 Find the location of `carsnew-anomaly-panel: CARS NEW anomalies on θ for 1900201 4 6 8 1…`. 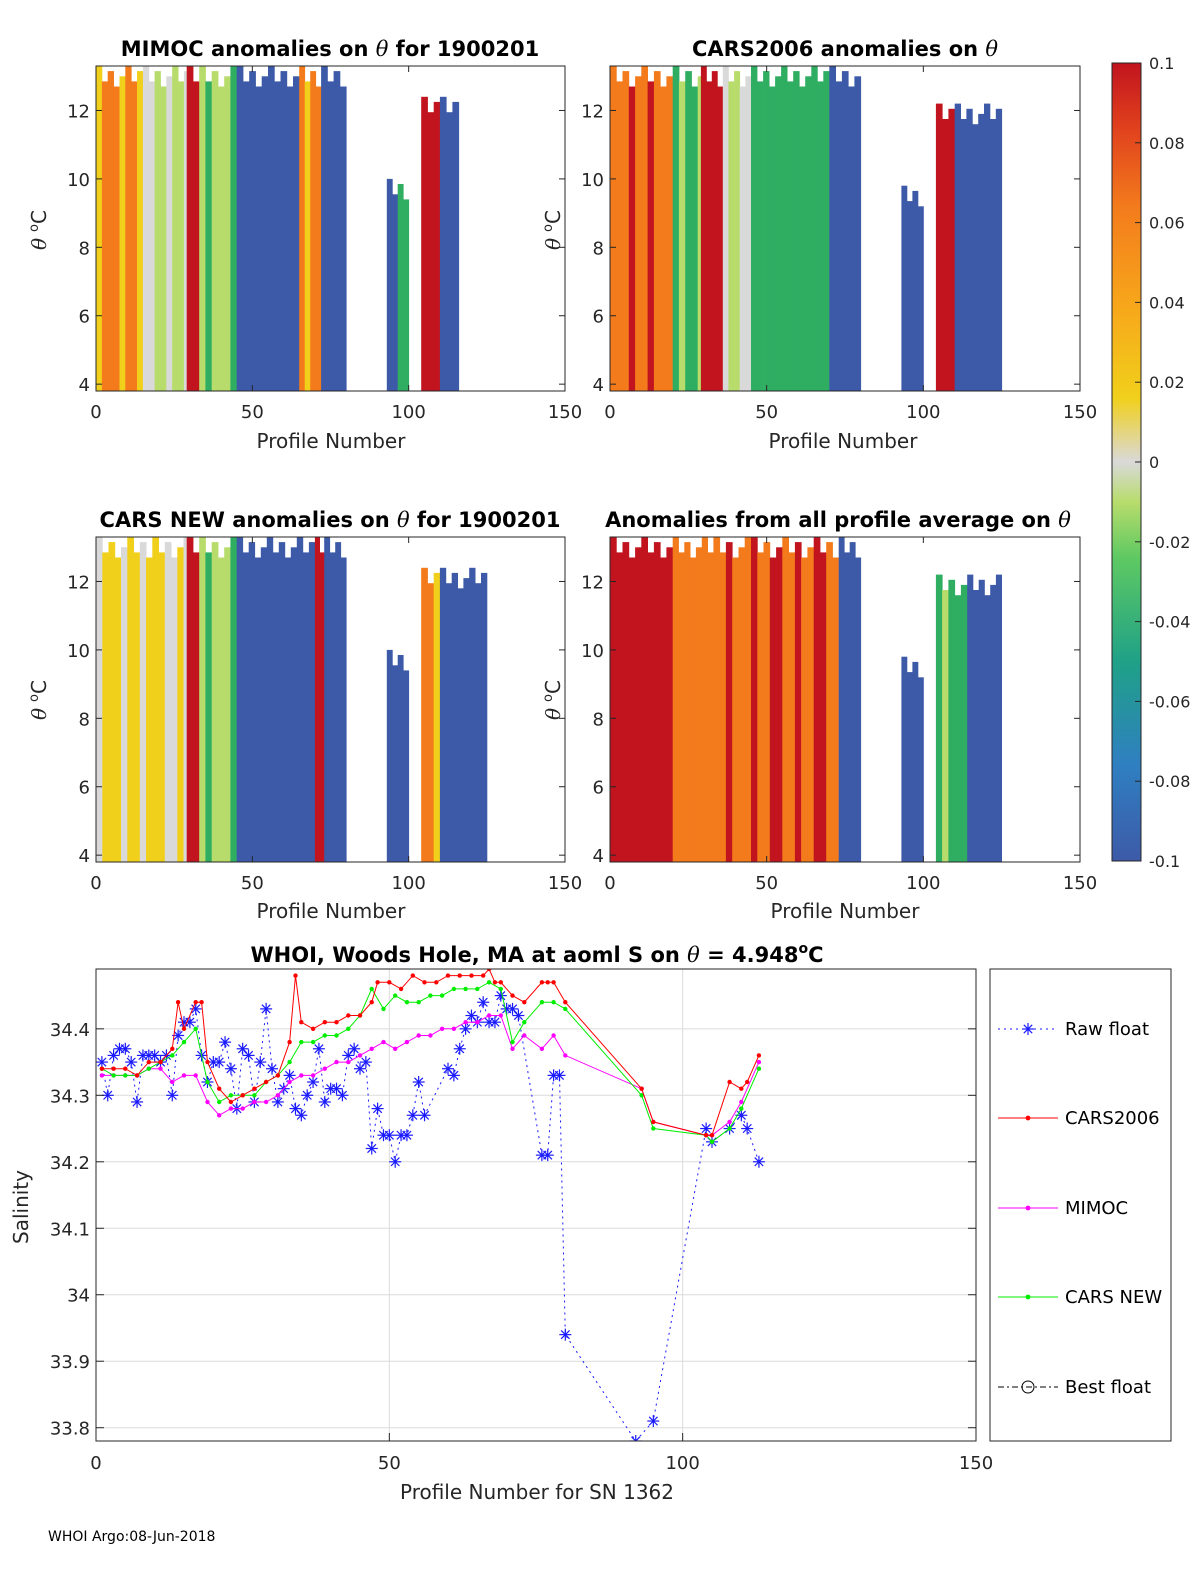

carsnew-anomaly-panel: CARS NEW anomalies on θ for 1900201 4 6 8 1… is located at coordinates (304, 715).